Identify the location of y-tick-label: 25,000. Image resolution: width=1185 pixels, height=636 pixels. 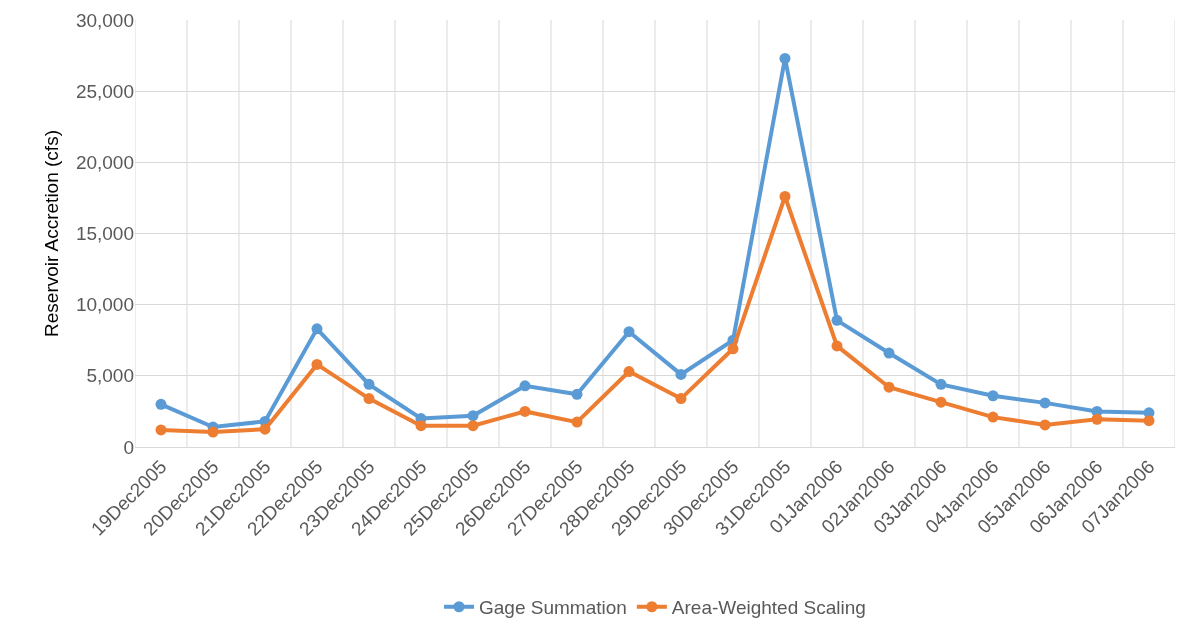
(104, 91).